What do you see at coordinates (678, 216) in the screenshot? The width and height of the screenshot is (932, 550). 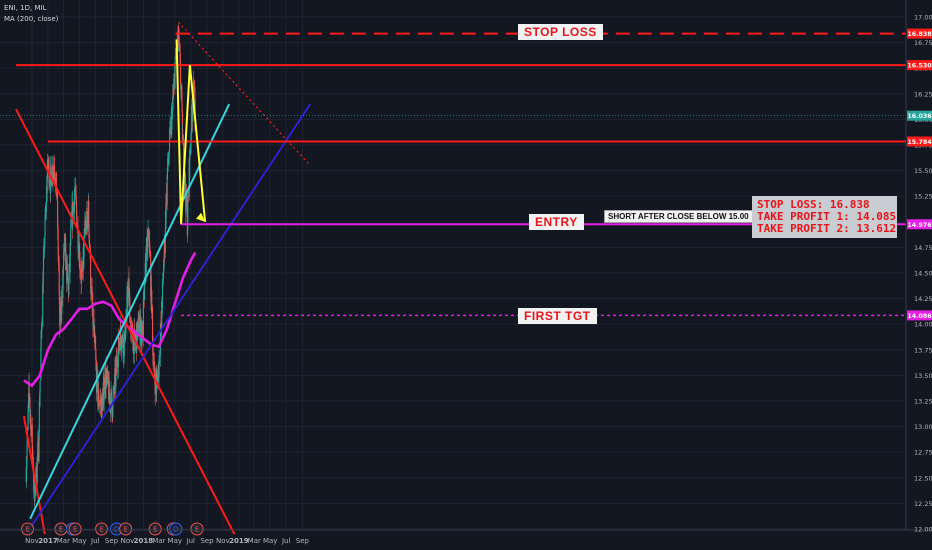 I see `entry-note: SHORT AFTER CLOSE BELOW 15.00` at bounding box center [678, 216].